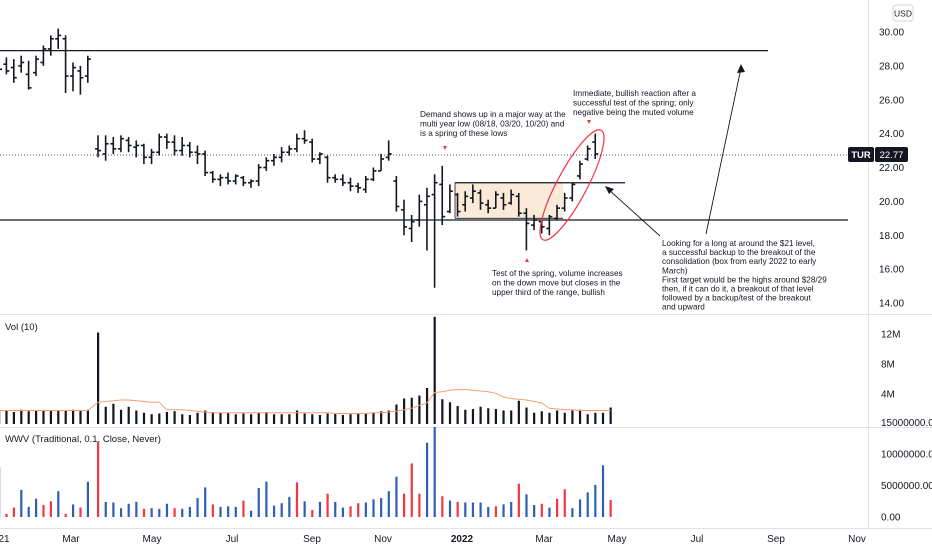 The height and width of the screenshot is (555, 932). Describe the element at coordinates (5, 539) in the screenshot. I see `time-tick-label: 21` at that location.